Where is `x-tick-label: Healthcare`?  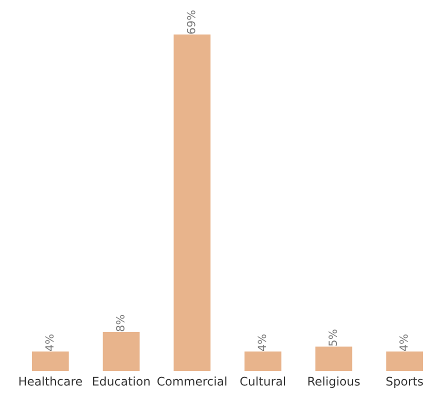 x-tick-label: Healthcare is located at coordinates (50, 381).